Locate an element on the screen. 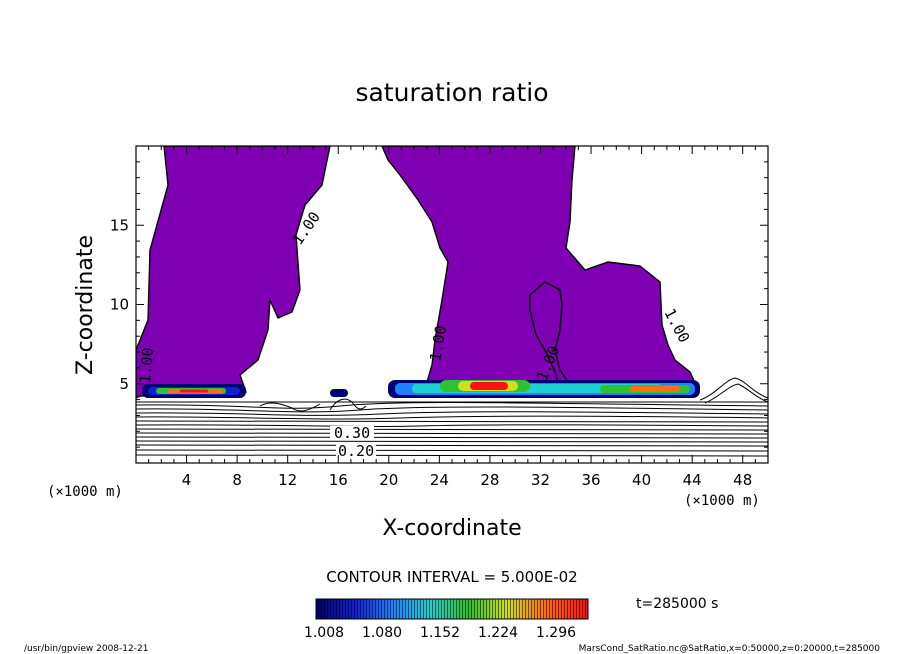 This screenshot has height=654, width=904. colorbar-tick-3: 1.152 is located at coordinates (440, 633).